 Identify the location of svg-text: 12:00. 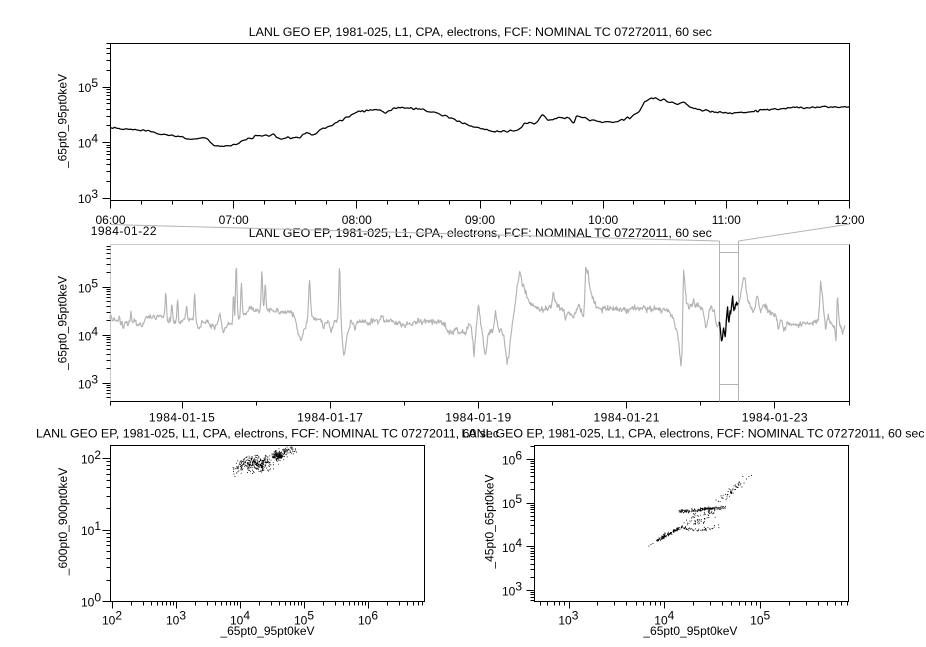
(849, 220).